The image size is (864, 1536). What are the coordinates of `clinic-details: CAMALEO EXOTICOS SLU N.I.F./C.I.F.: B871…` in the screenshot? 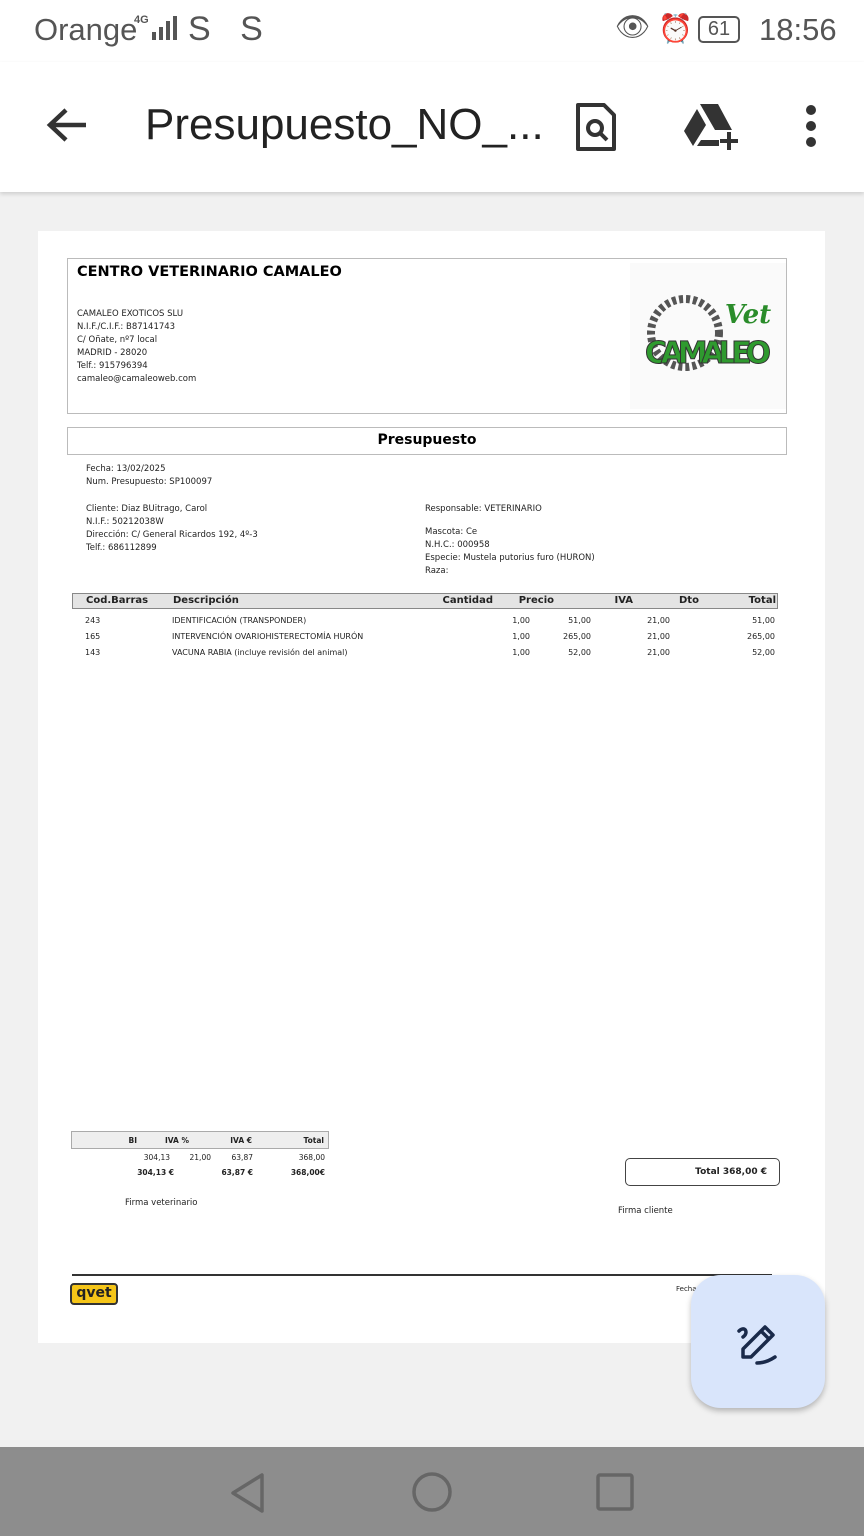 It's located at (136, 347).